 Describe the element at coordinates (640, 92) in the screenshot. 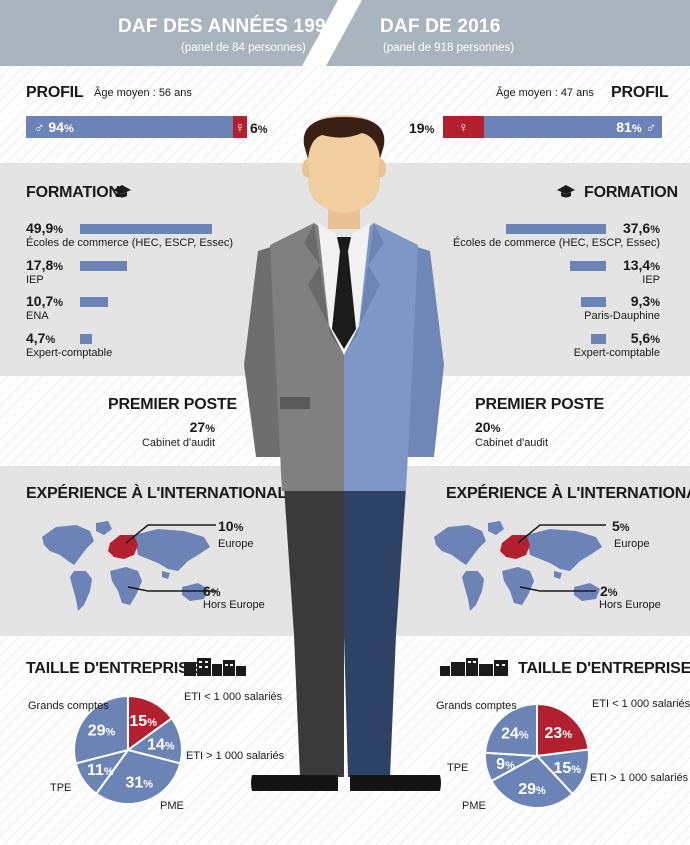

I see `profil-label-right: PROFIL` at that location.